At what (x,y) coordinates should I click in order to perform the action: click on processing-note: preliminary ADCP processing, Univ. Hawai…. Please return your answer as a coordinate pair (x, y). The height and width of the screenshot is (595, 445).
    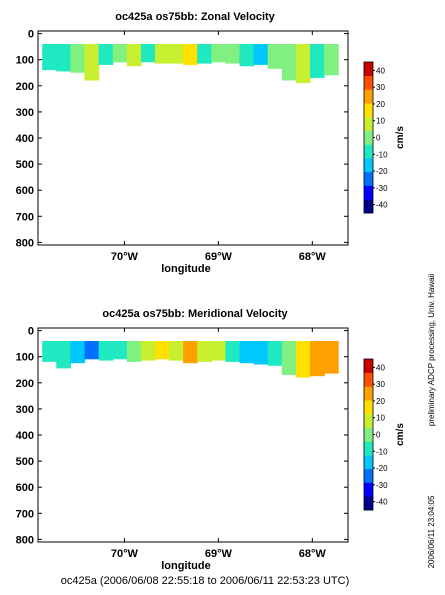
    Looking at the image, I should click on (431, 350).